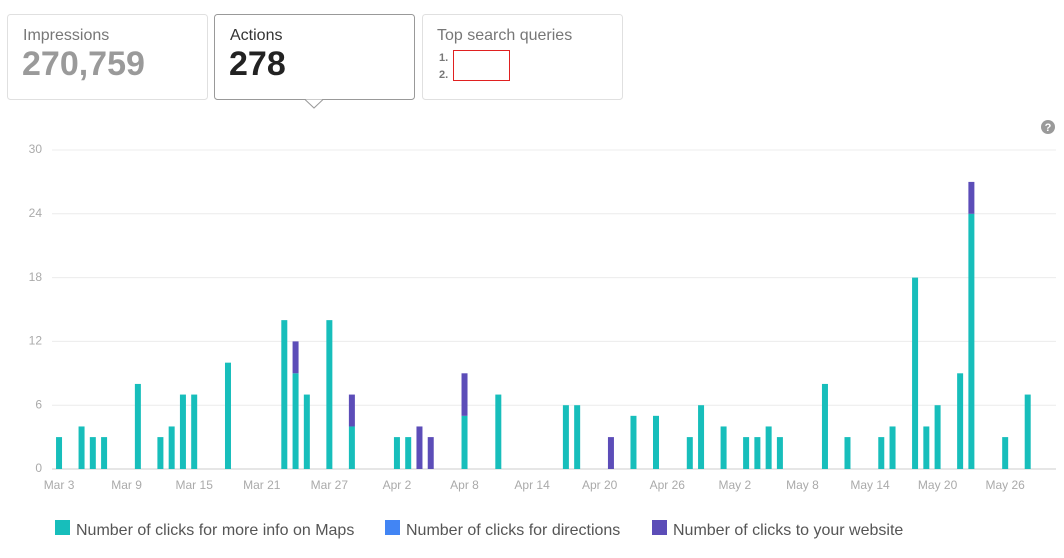 Image resolution: width=1064 pixels, height=558 pixels. I want to click on legend-label: Number of clicks for directions, so click(513, 530).